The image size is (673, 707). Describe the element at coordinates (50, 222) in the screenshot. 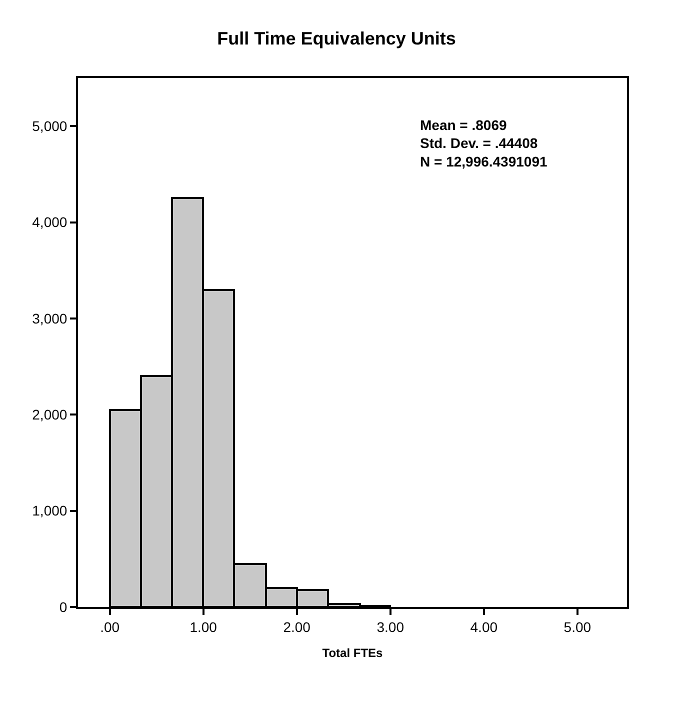

I see `y-tick-label: 4,000` at that location.